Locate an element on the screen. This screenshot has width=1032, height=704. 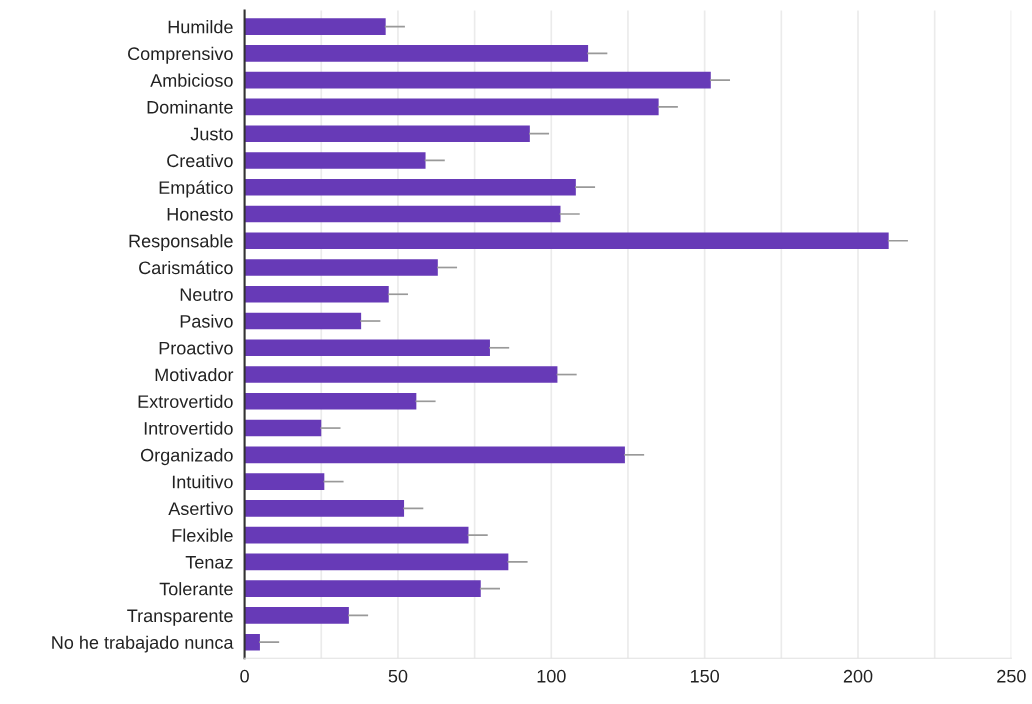
y-tick-label: Creativo is located at coordinates (200, 160).